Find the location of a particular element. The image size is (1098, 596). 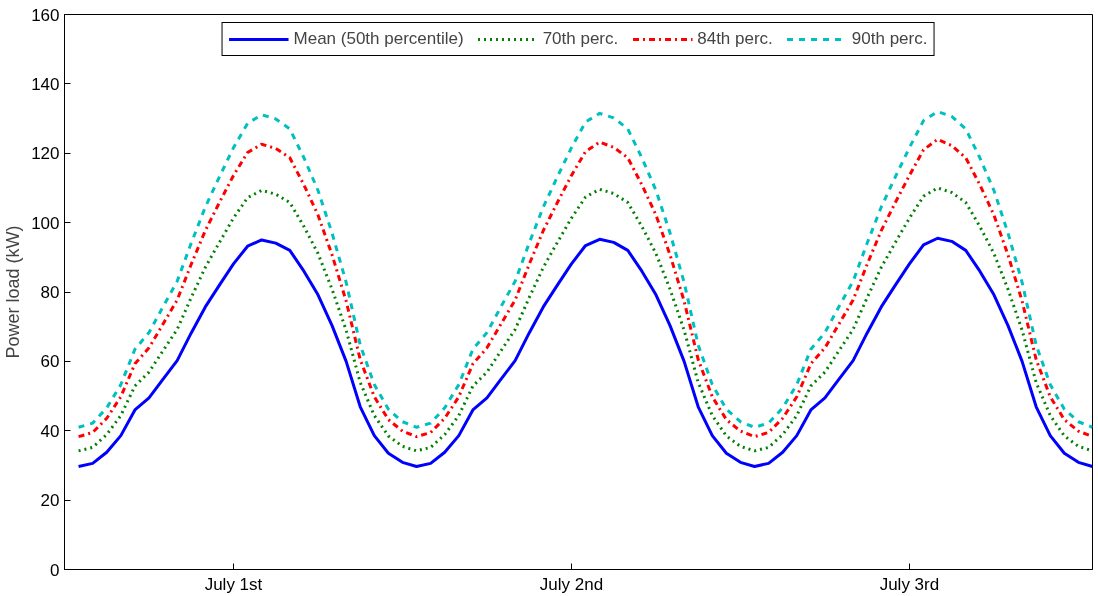

y-tick-label: 140 is located at coordinates (45, 84).